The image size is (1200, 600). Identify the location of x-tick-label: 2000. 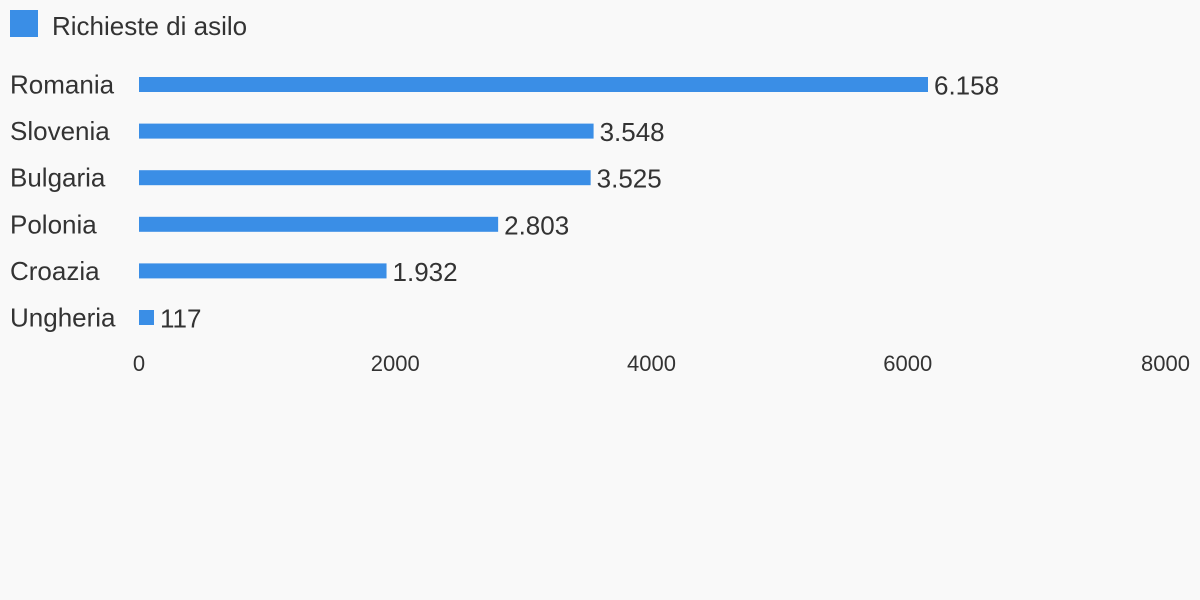
(395, 363).